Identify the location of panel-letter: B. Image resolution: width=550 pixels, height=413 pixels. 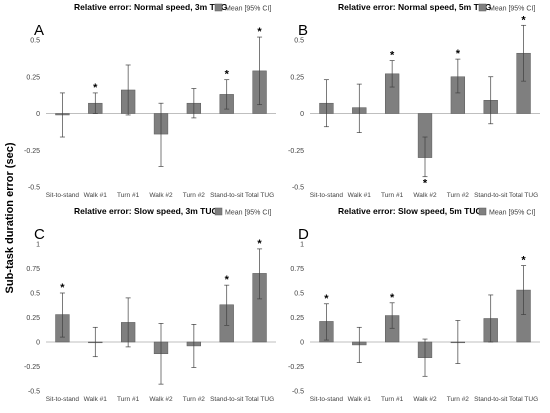
(303, 30).